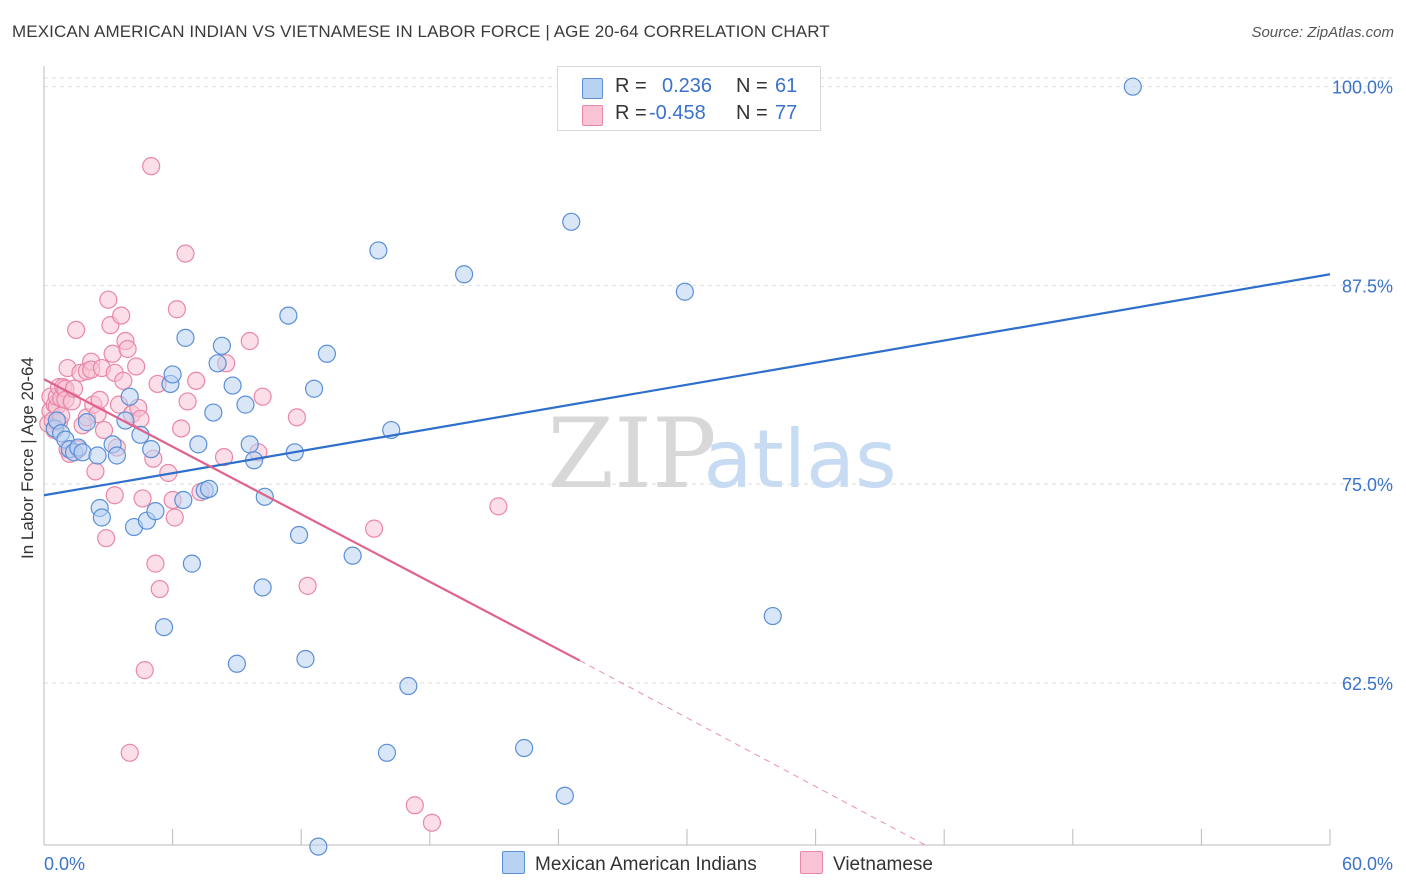 The image size is (1406, 892). I want to click on legend-n-value: 61, so click(786, 86).